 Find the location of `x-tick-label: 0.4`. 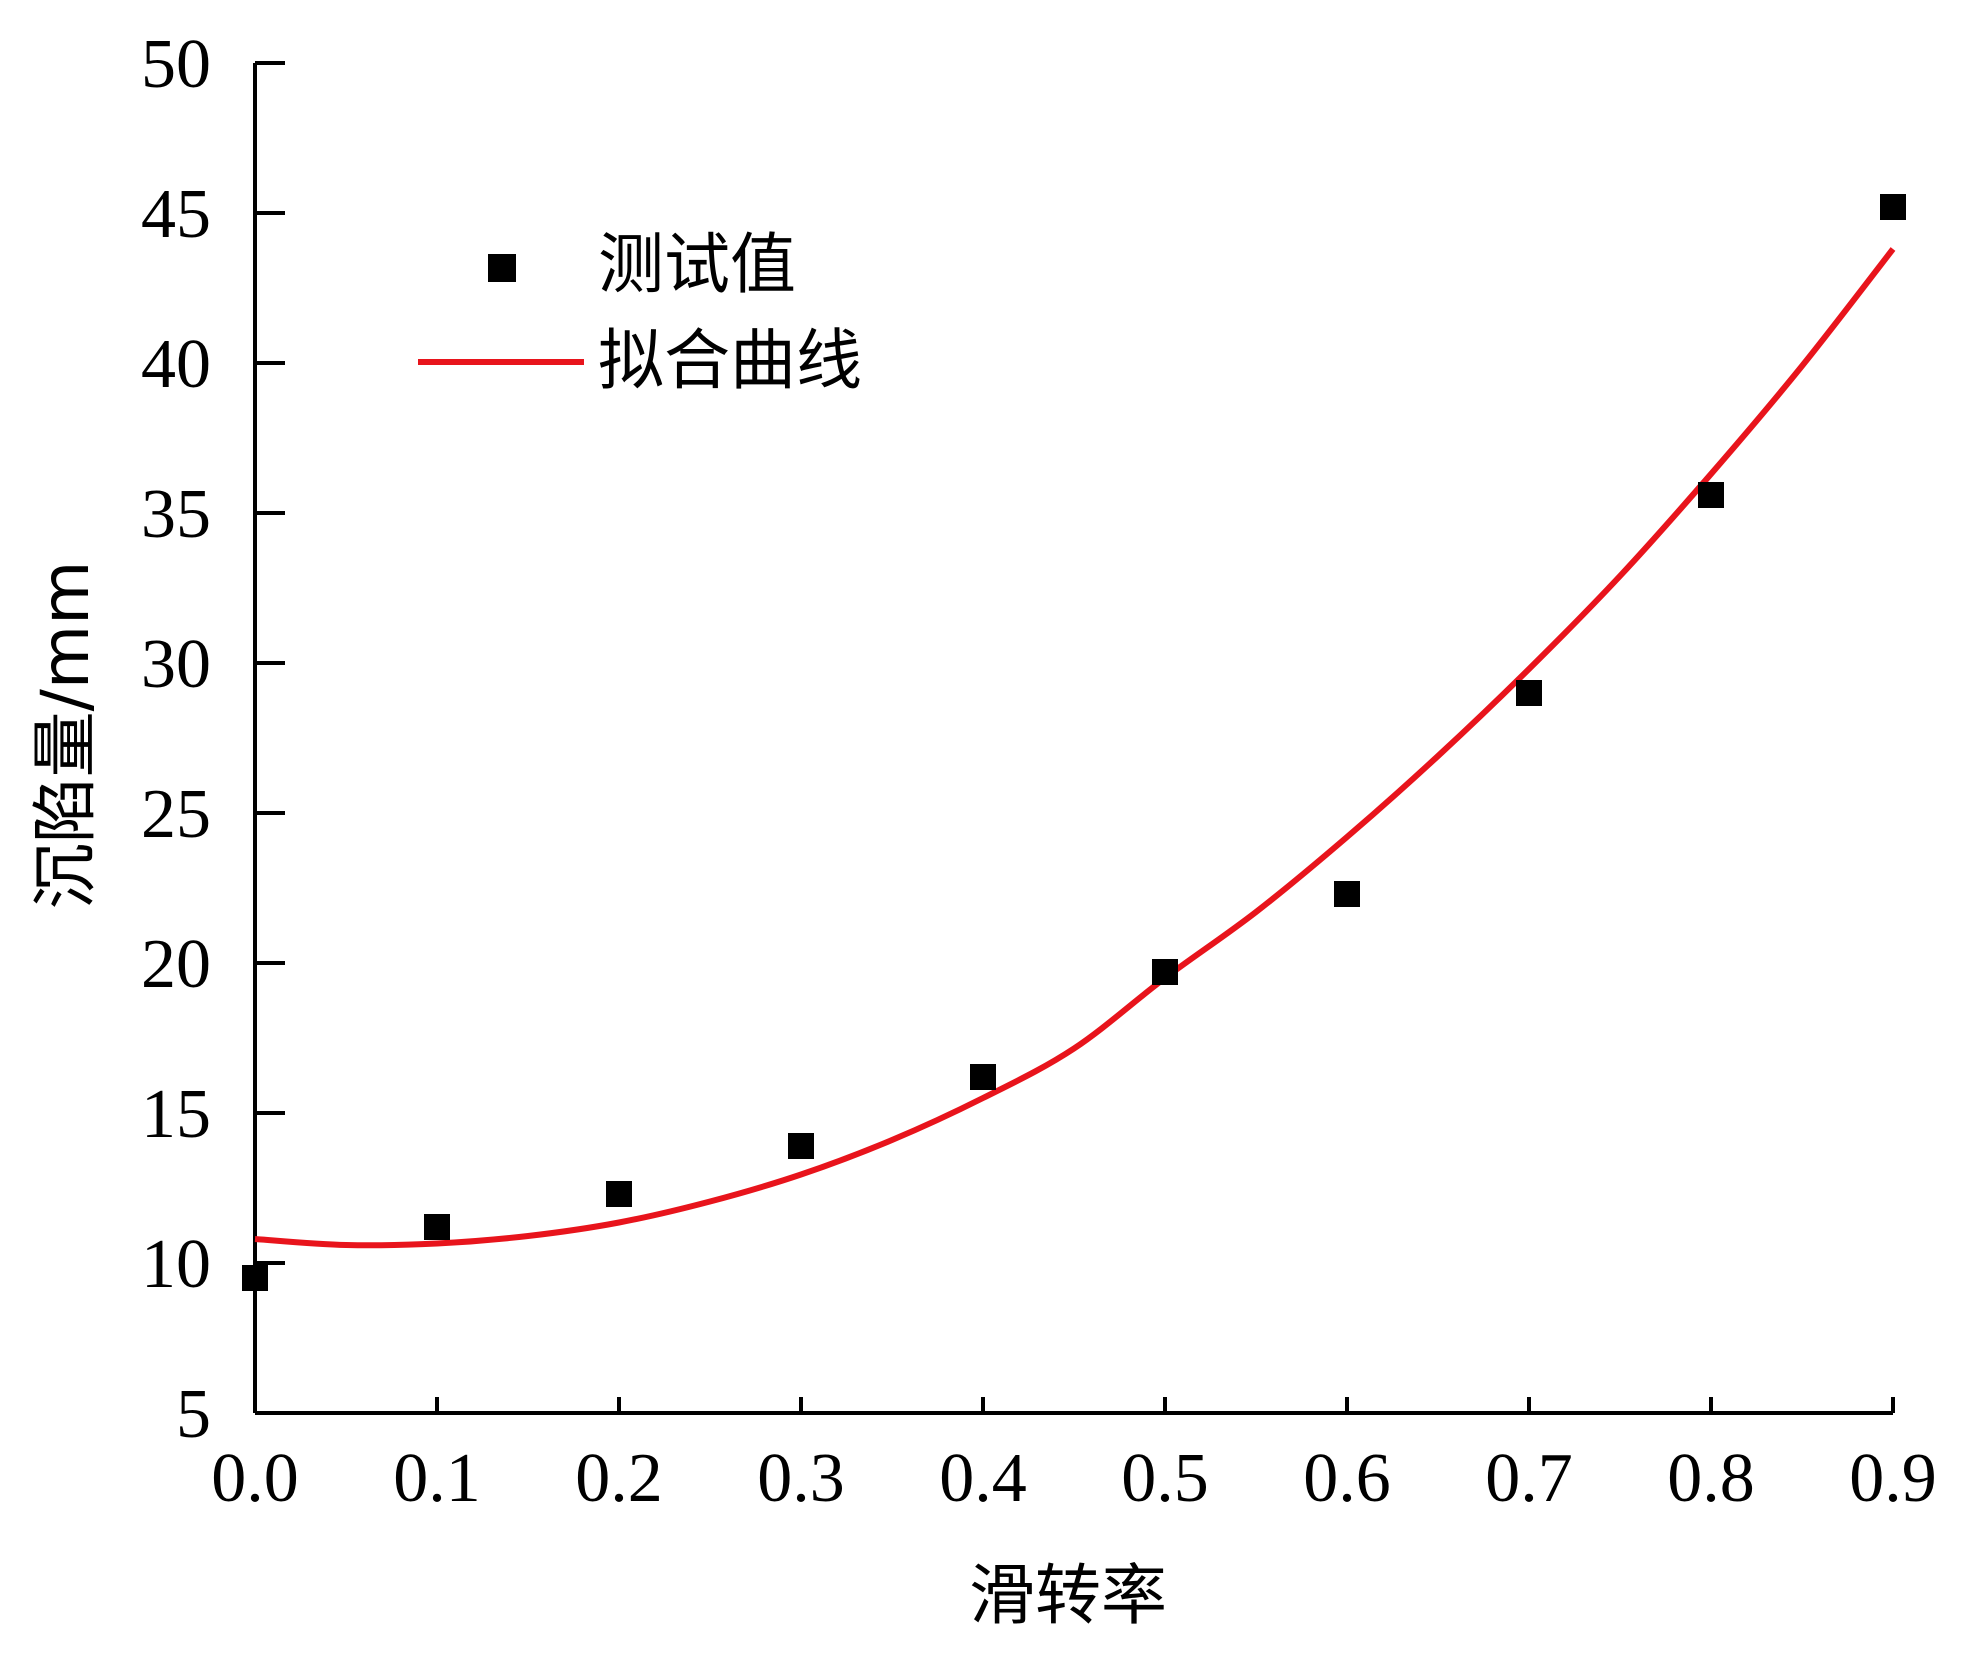

x-tick-label: 0.4 is located at coordinates (983, 1478).